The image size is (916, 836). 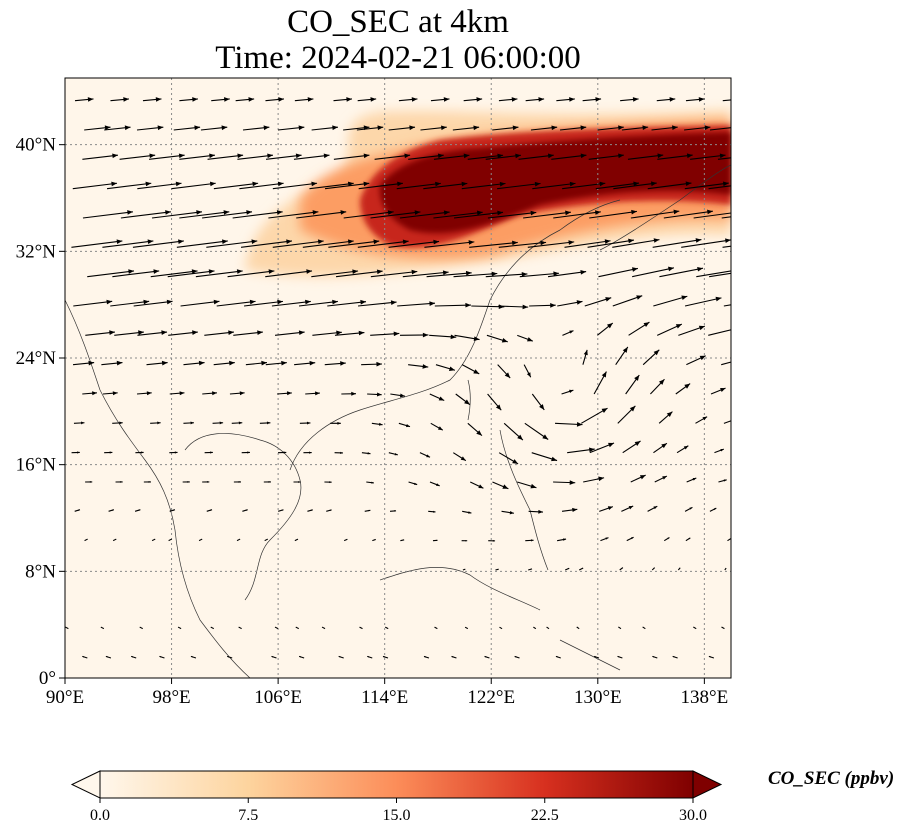 I want to click on lat-tick-label: 0°, so click(x=47, y=678).